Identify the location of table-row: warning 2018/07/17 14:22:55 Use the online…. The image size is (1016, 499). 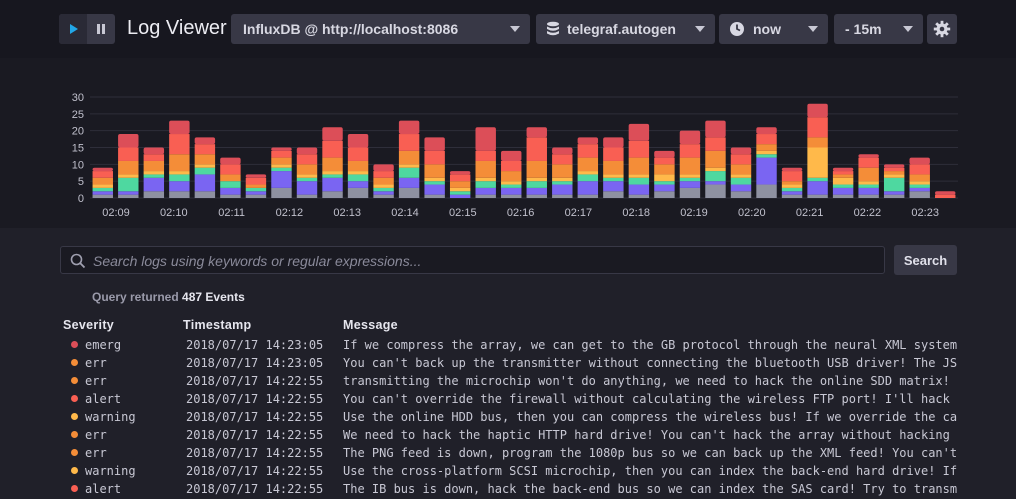
(478, 417).